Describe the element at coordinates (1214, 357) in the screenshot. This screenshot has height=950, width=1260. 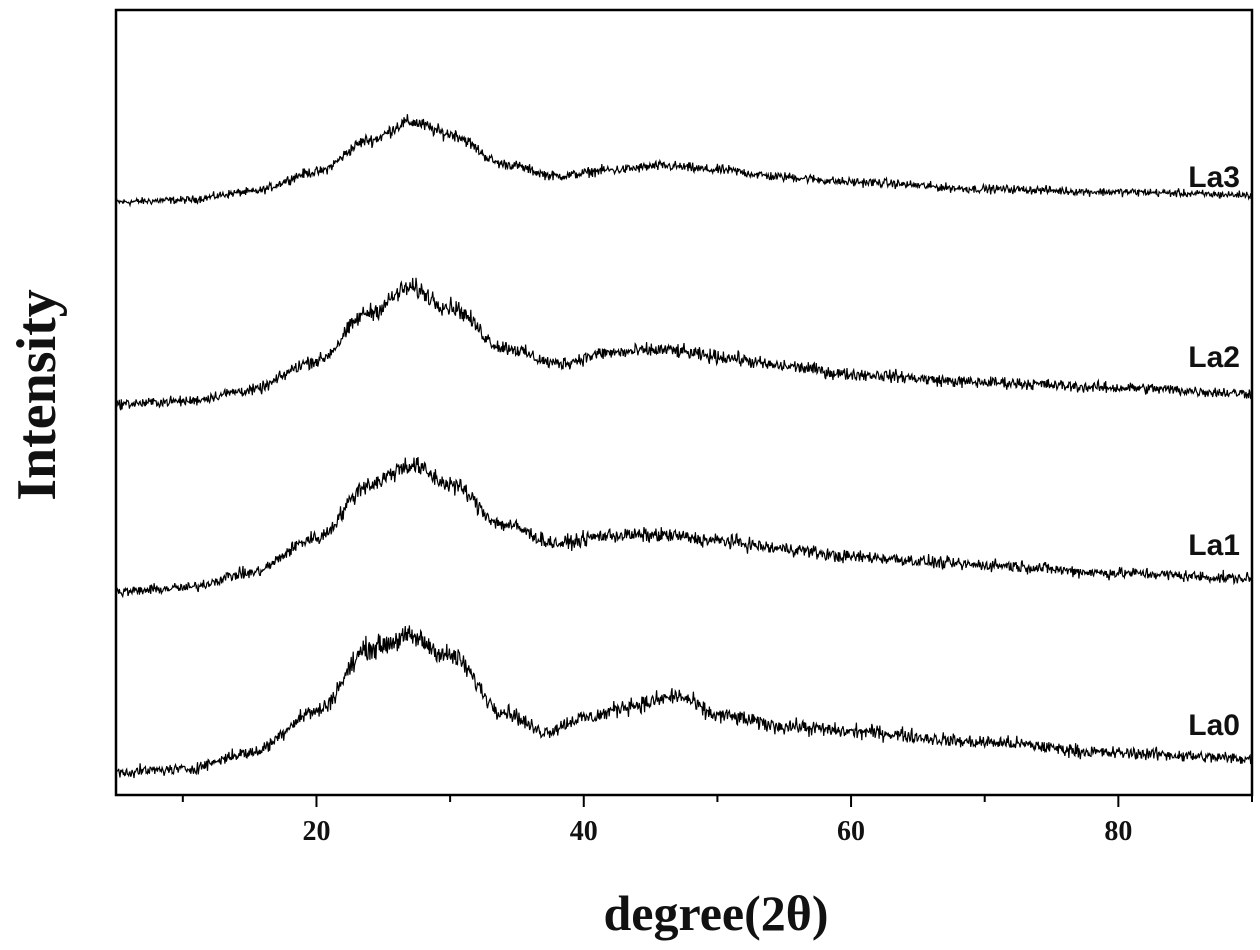
I see `series-label-la2: La2` at that location.